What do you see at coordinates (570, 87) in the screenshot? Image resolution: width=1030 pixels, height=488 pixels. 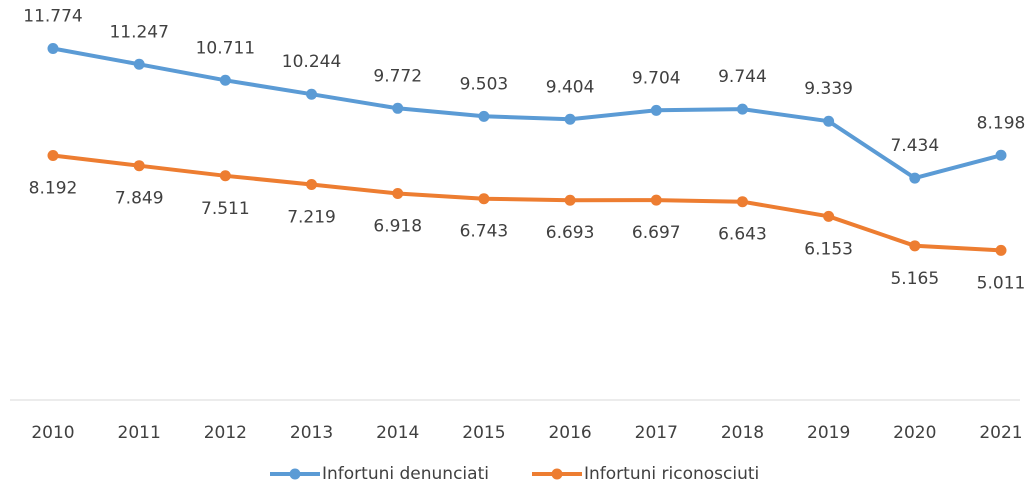 I see `data-label: 9.404` at bounding box center [570, 87].